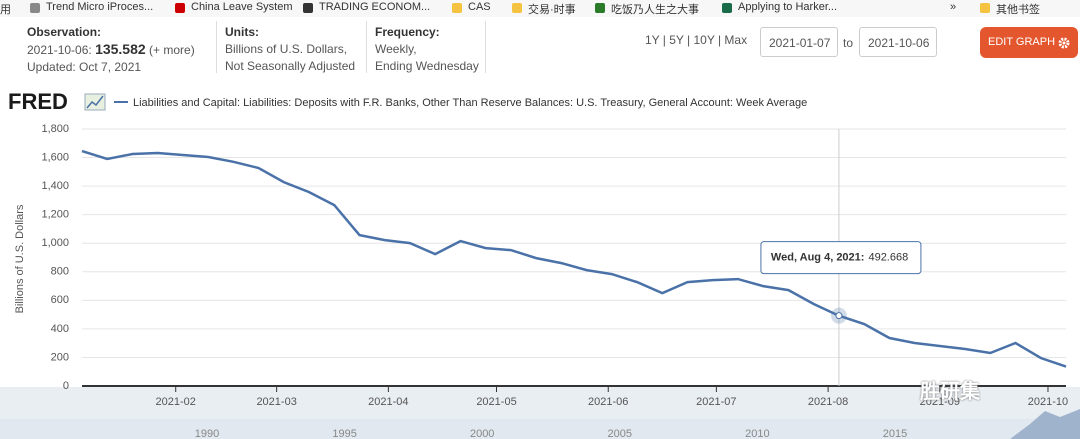 This screenshot has width=1080, height=439. What do you see at coordinates (60, 300) in the screenshot?
I see `y-tick-label: 600` at bounding box center [60, 300].